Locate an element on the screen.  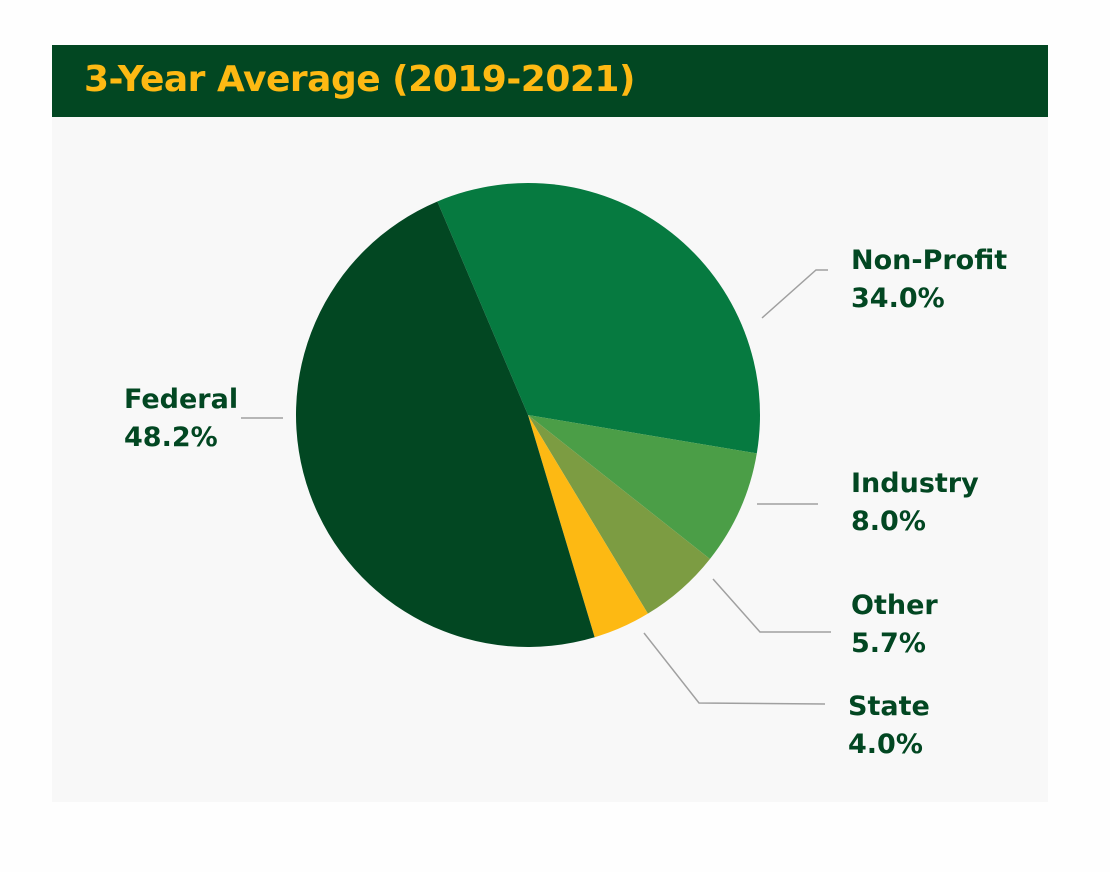
pie-slice-industry is located at coordinates (642, 487).